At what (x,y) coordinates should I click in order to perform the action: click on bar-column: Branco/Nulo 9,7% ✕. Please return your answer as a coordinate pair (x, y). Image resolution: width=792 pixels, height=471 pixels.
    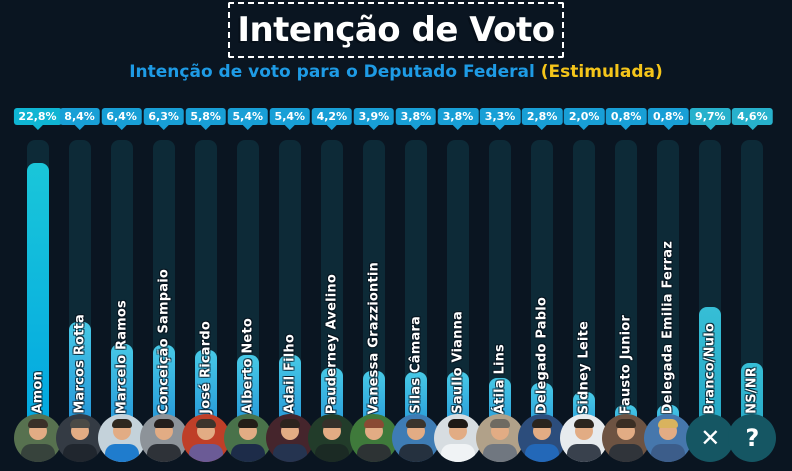
    Looking at the image, I should click on (710, 235).